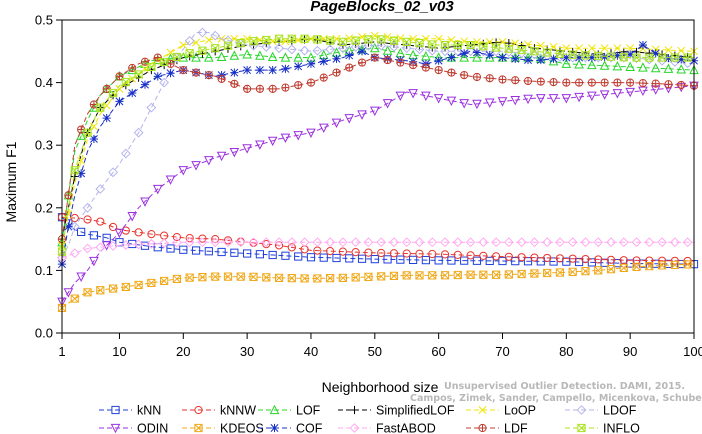 This screenshot has width=702, height=434. I want to click on data-point-SimplifiedLOF, so click(496, 42).